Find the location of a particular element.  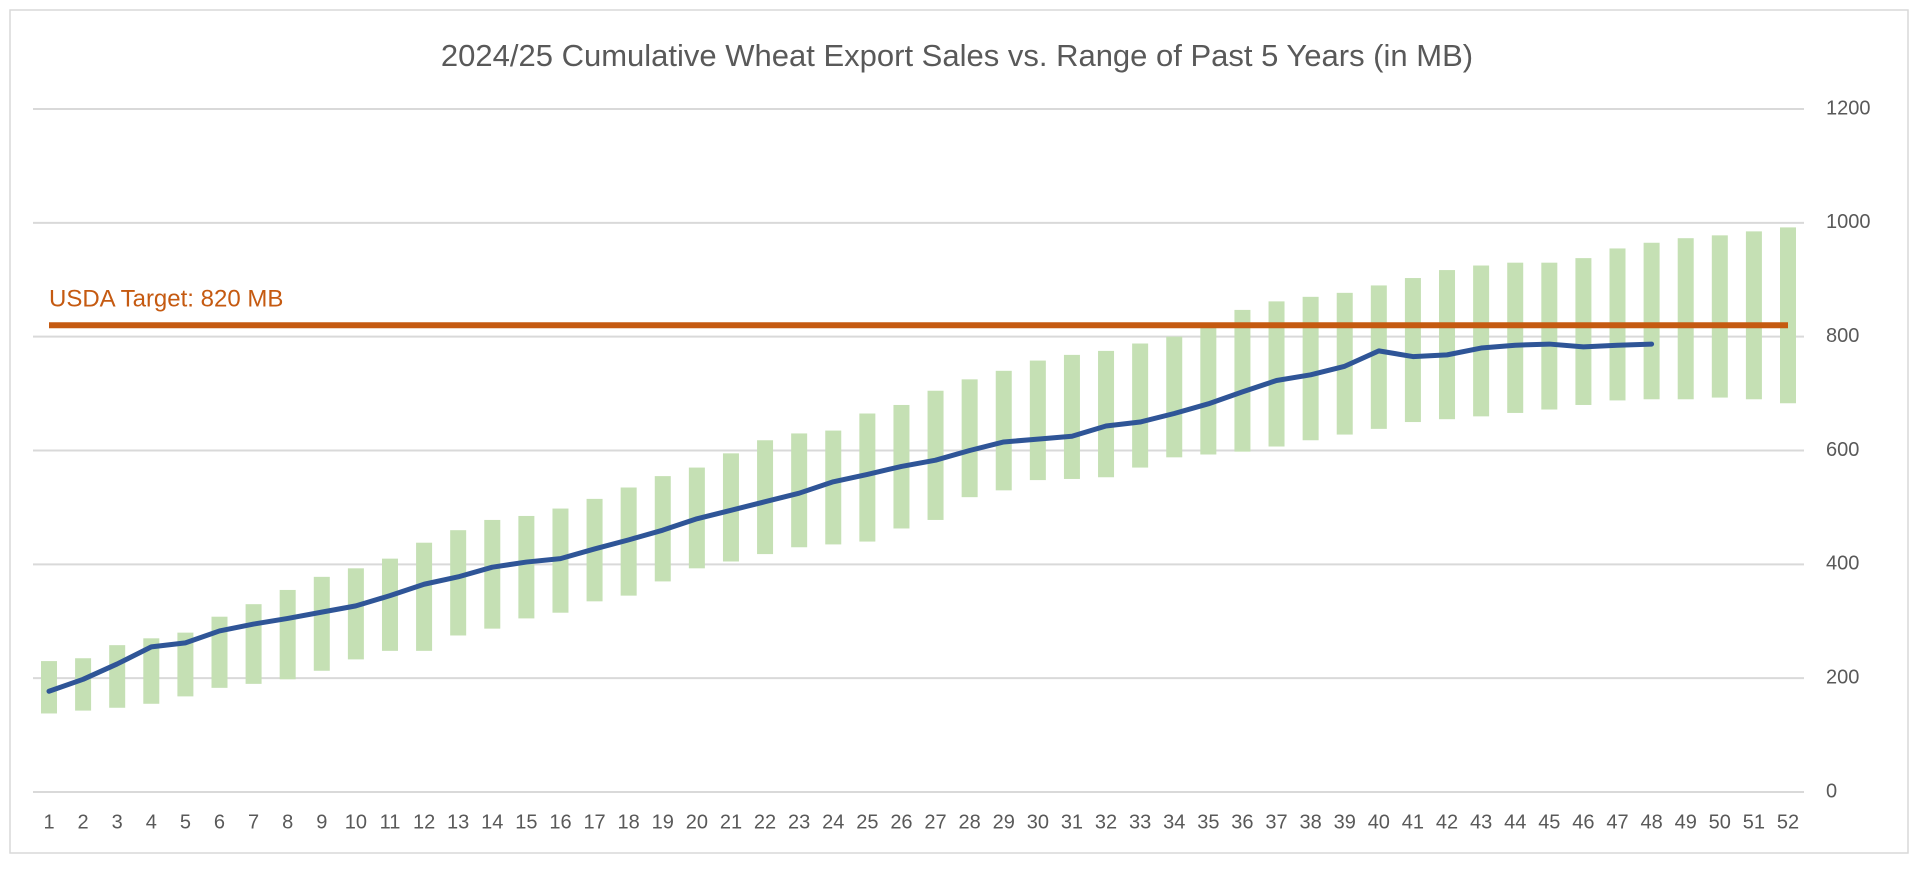

x-tick-label: 16 is located at coordinates (560, 822).